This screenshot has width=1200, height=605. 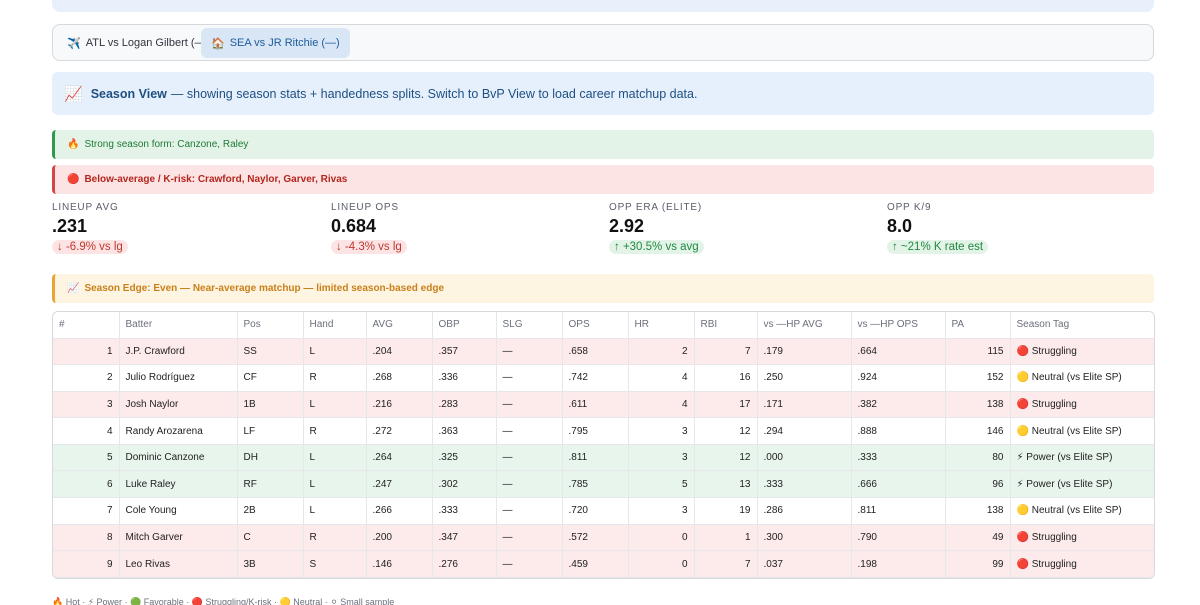 I want to click on obp-cell: .302, so click(x=464, y=484).